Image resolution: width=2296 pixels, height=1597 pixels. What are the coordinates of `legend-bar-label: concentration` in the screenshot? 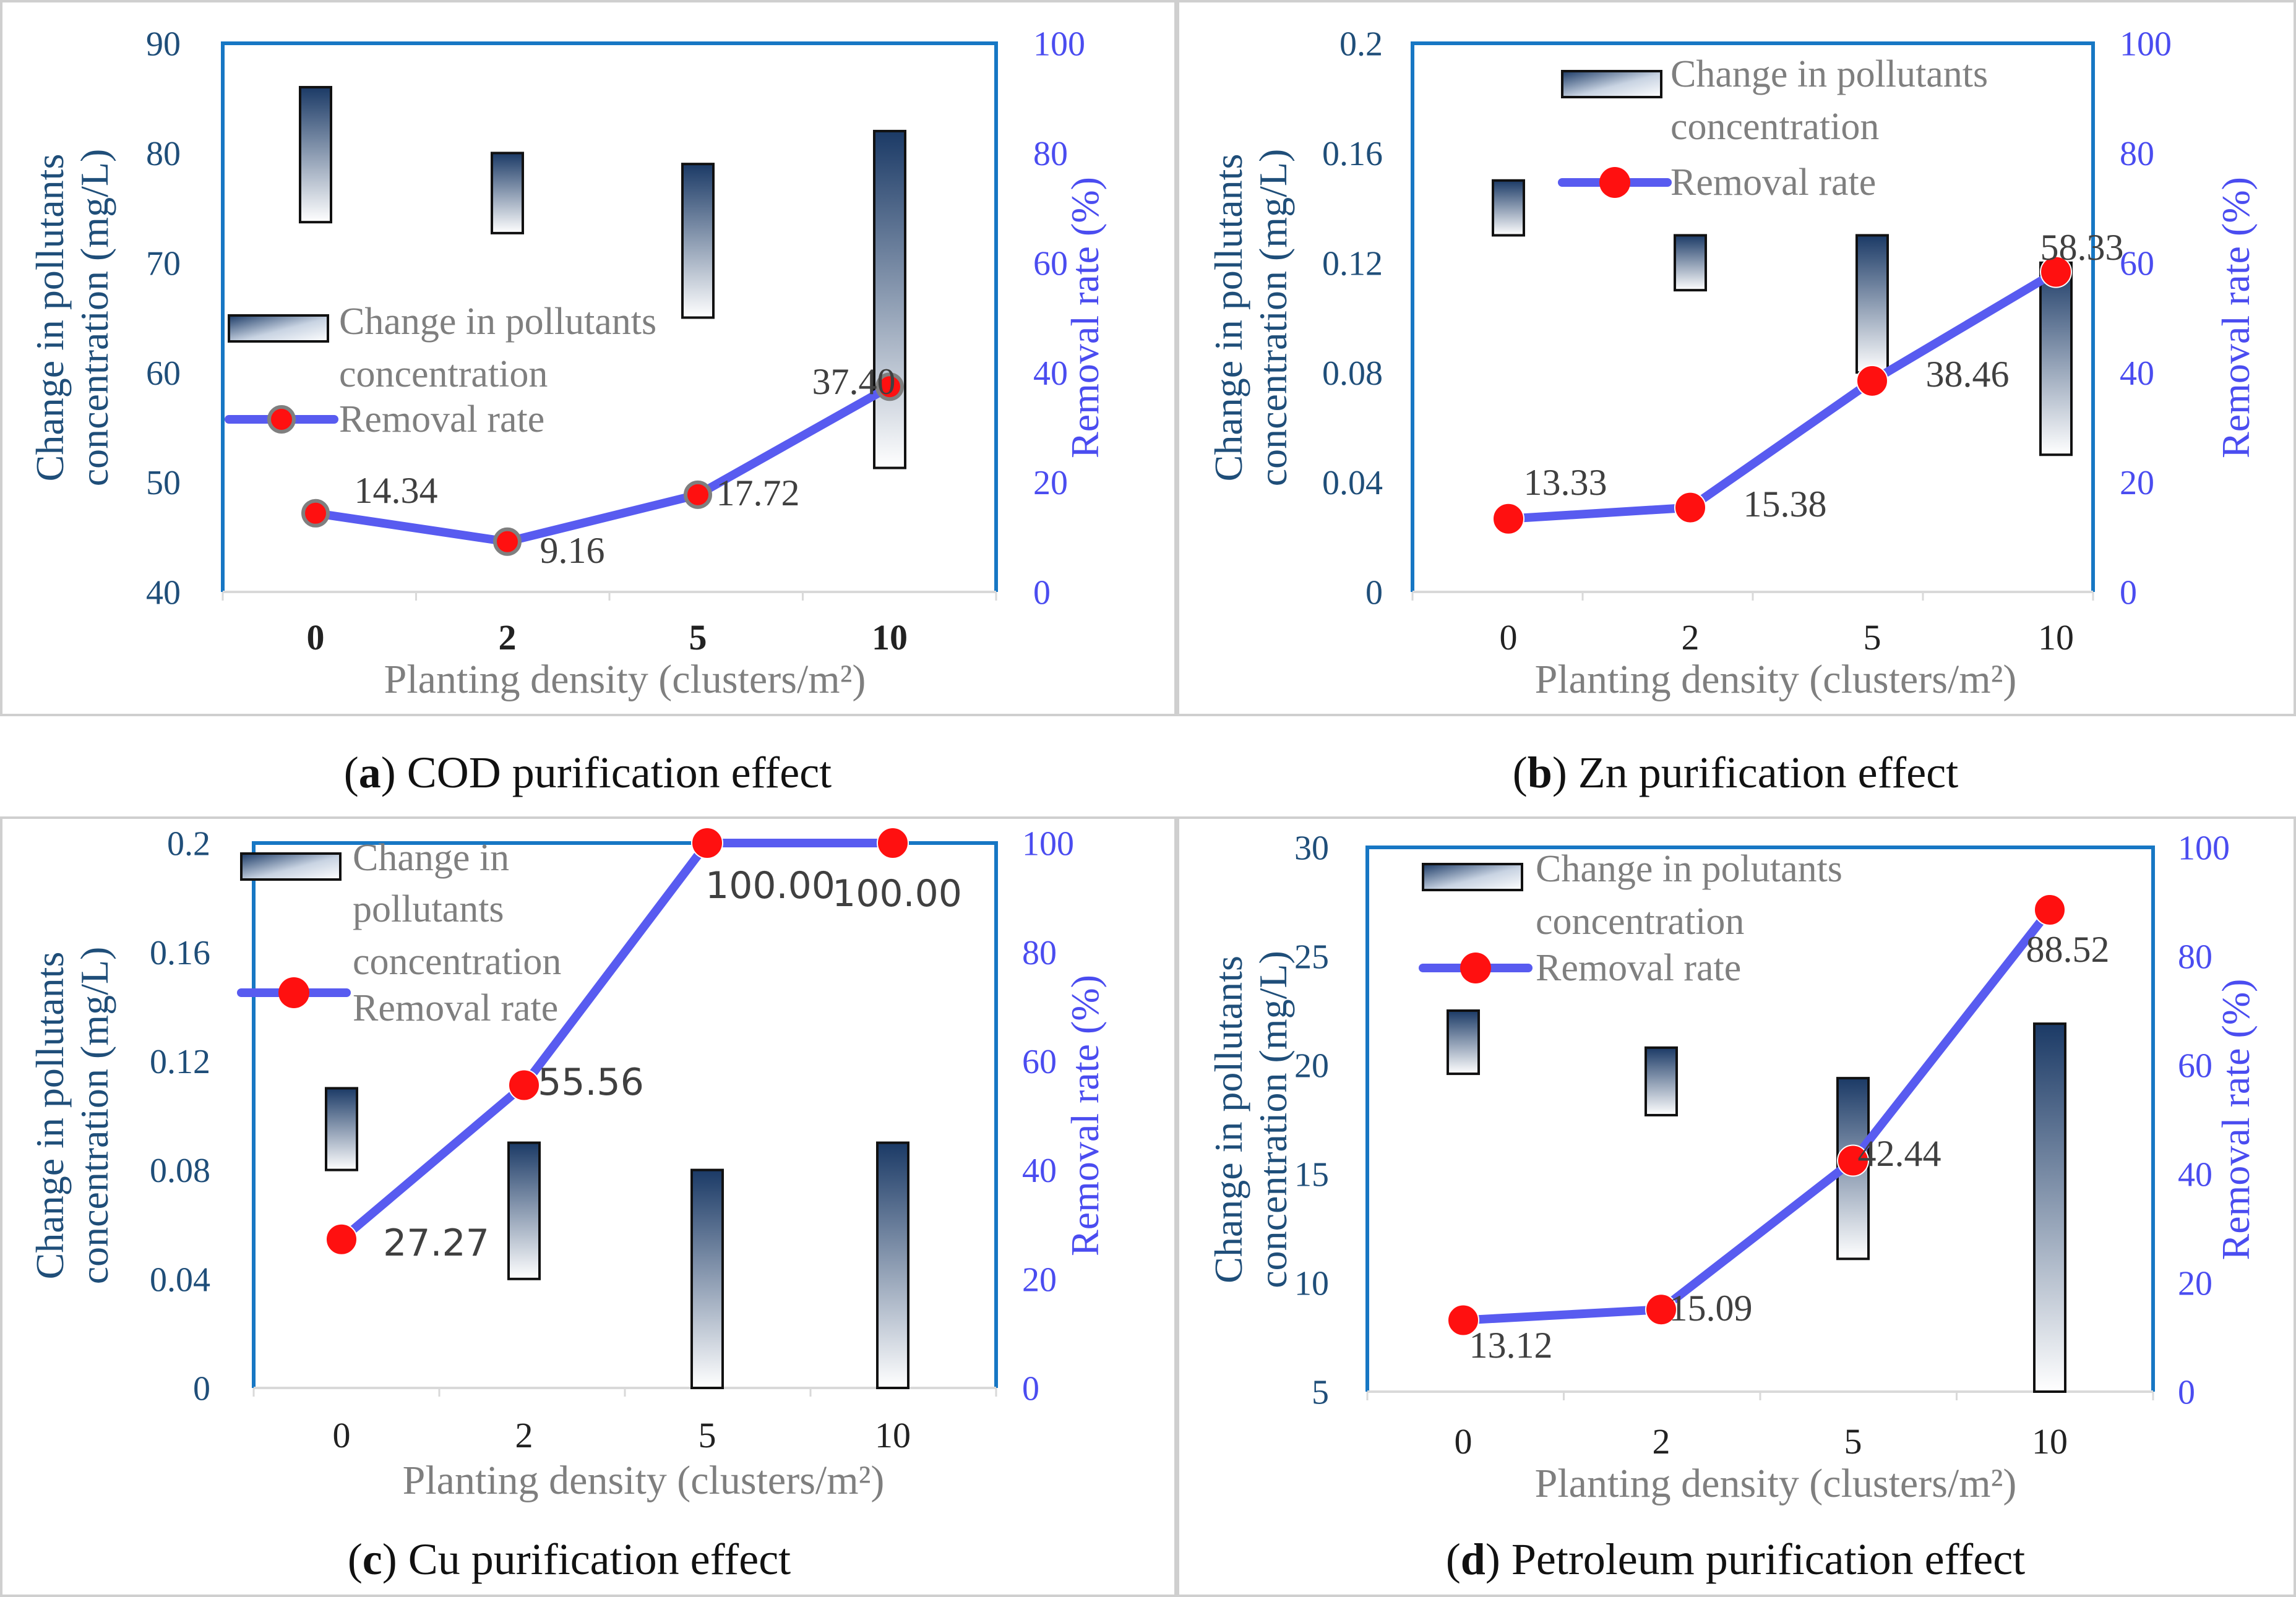 It's located at (1774, 127).